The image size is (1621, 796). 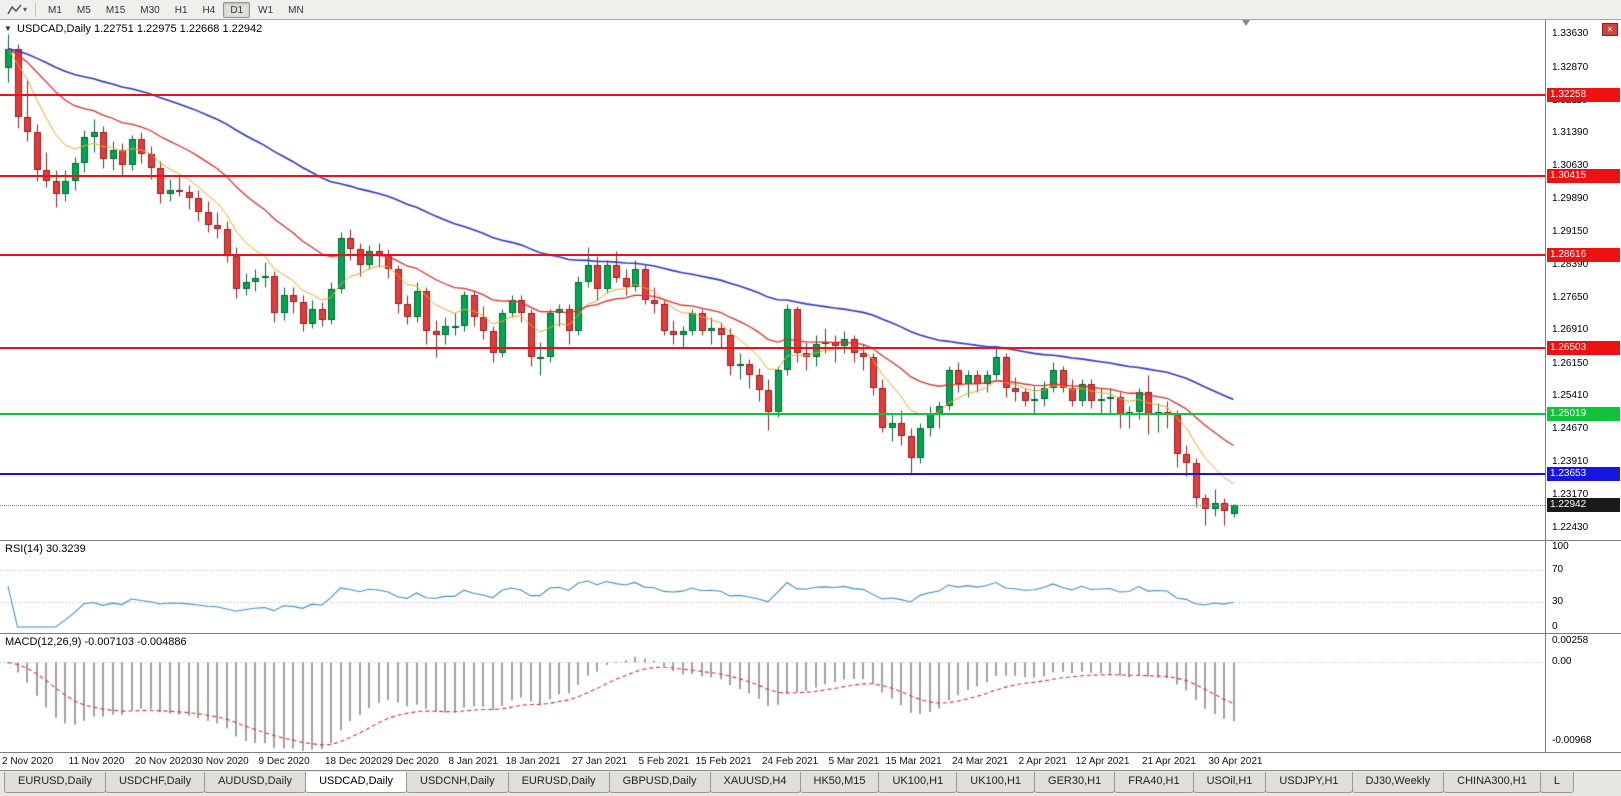 What do you see at coordinates (723, 761) in the screenshot?
I see `date-tick-label: 15 Feb 2021` at bounding box center [723, 761].